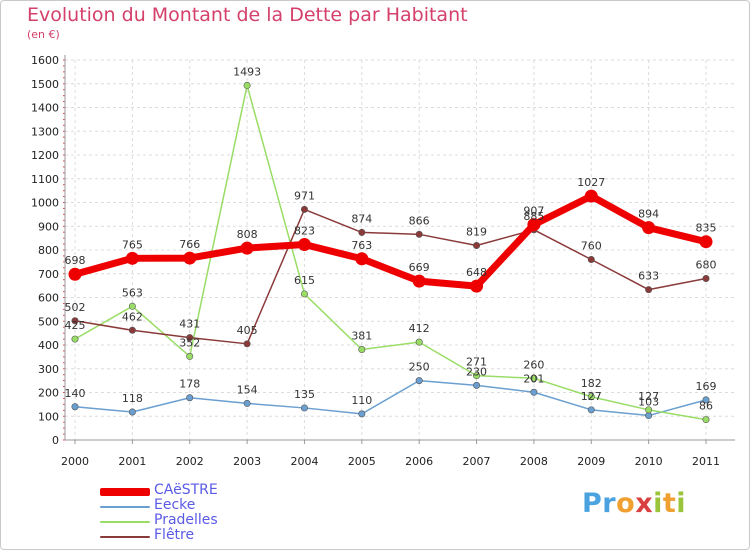 The image size is (750, 550). I want to click on data-label: 907, so click(533, 211).